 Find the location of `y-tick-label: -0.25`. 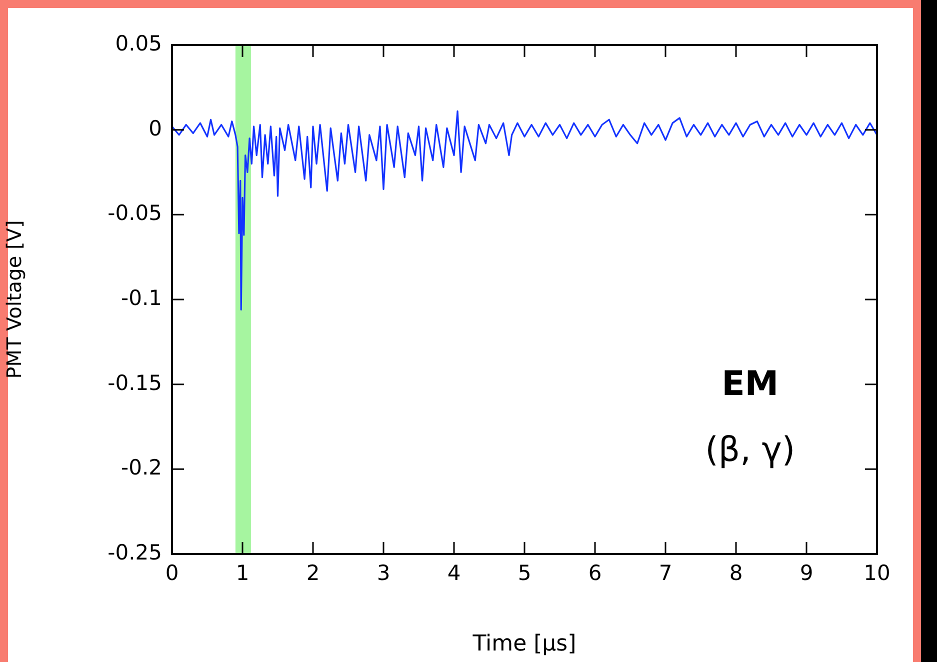

y-tick-label: -0.25 is located at coordinates (135, 552).